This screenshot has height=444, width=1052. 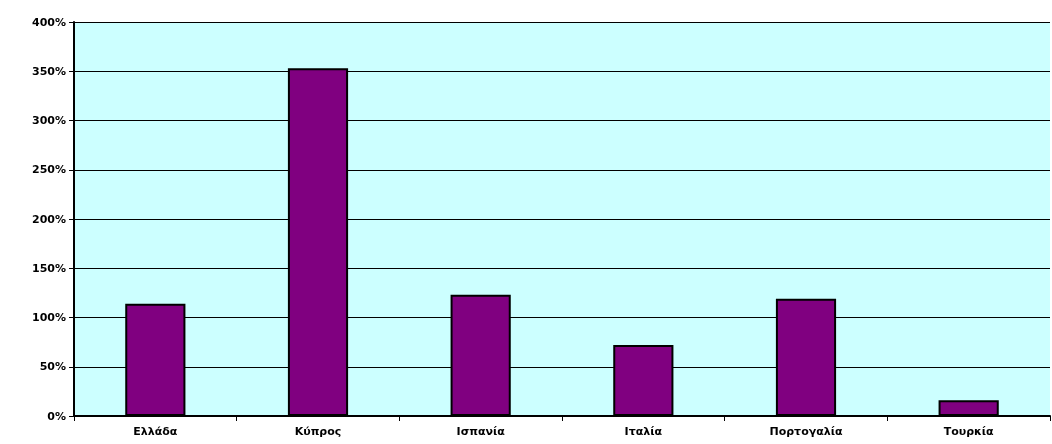 I want to click on y-tick-label: 100%, so click(x=49, y=317).